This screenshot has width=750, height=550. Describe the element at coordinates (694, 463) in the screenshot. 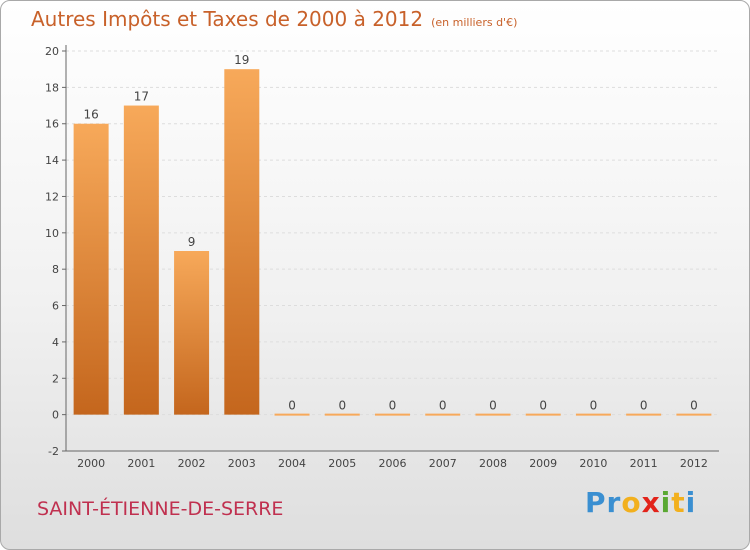

I see `x-tick-label: 2012` at that location.